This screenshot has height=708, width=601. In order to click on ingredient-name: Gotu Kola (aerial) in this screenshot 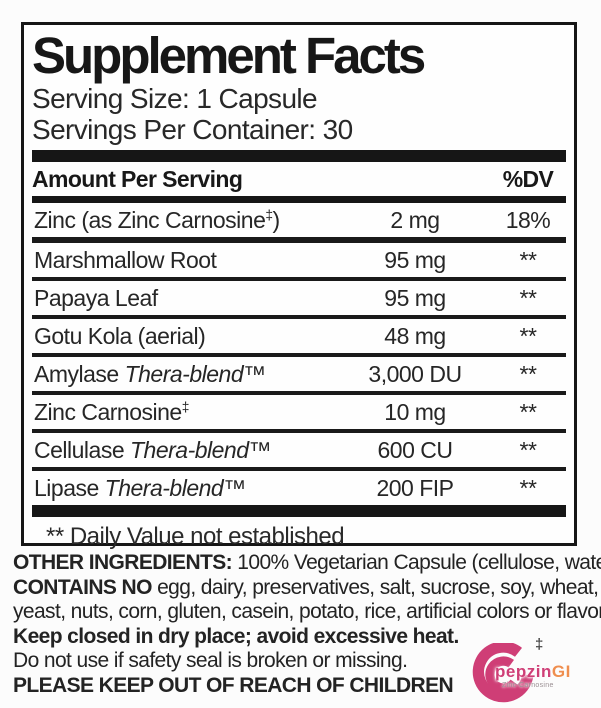, I will do `click(120, 335)`.